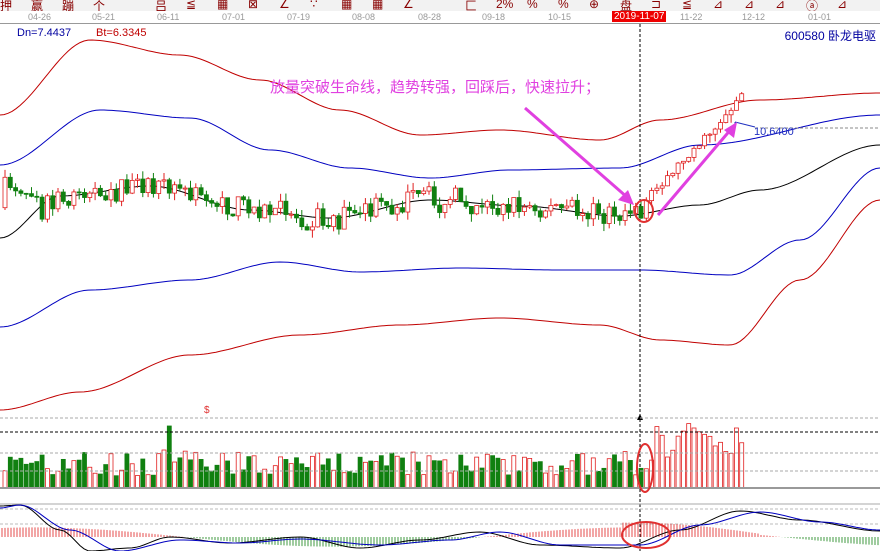 The height and width of the screenshot is (551, 880). Describe the element at coordinates (68, 5) in the screenshot. I see `toolbar-button: 蹦` at that location.